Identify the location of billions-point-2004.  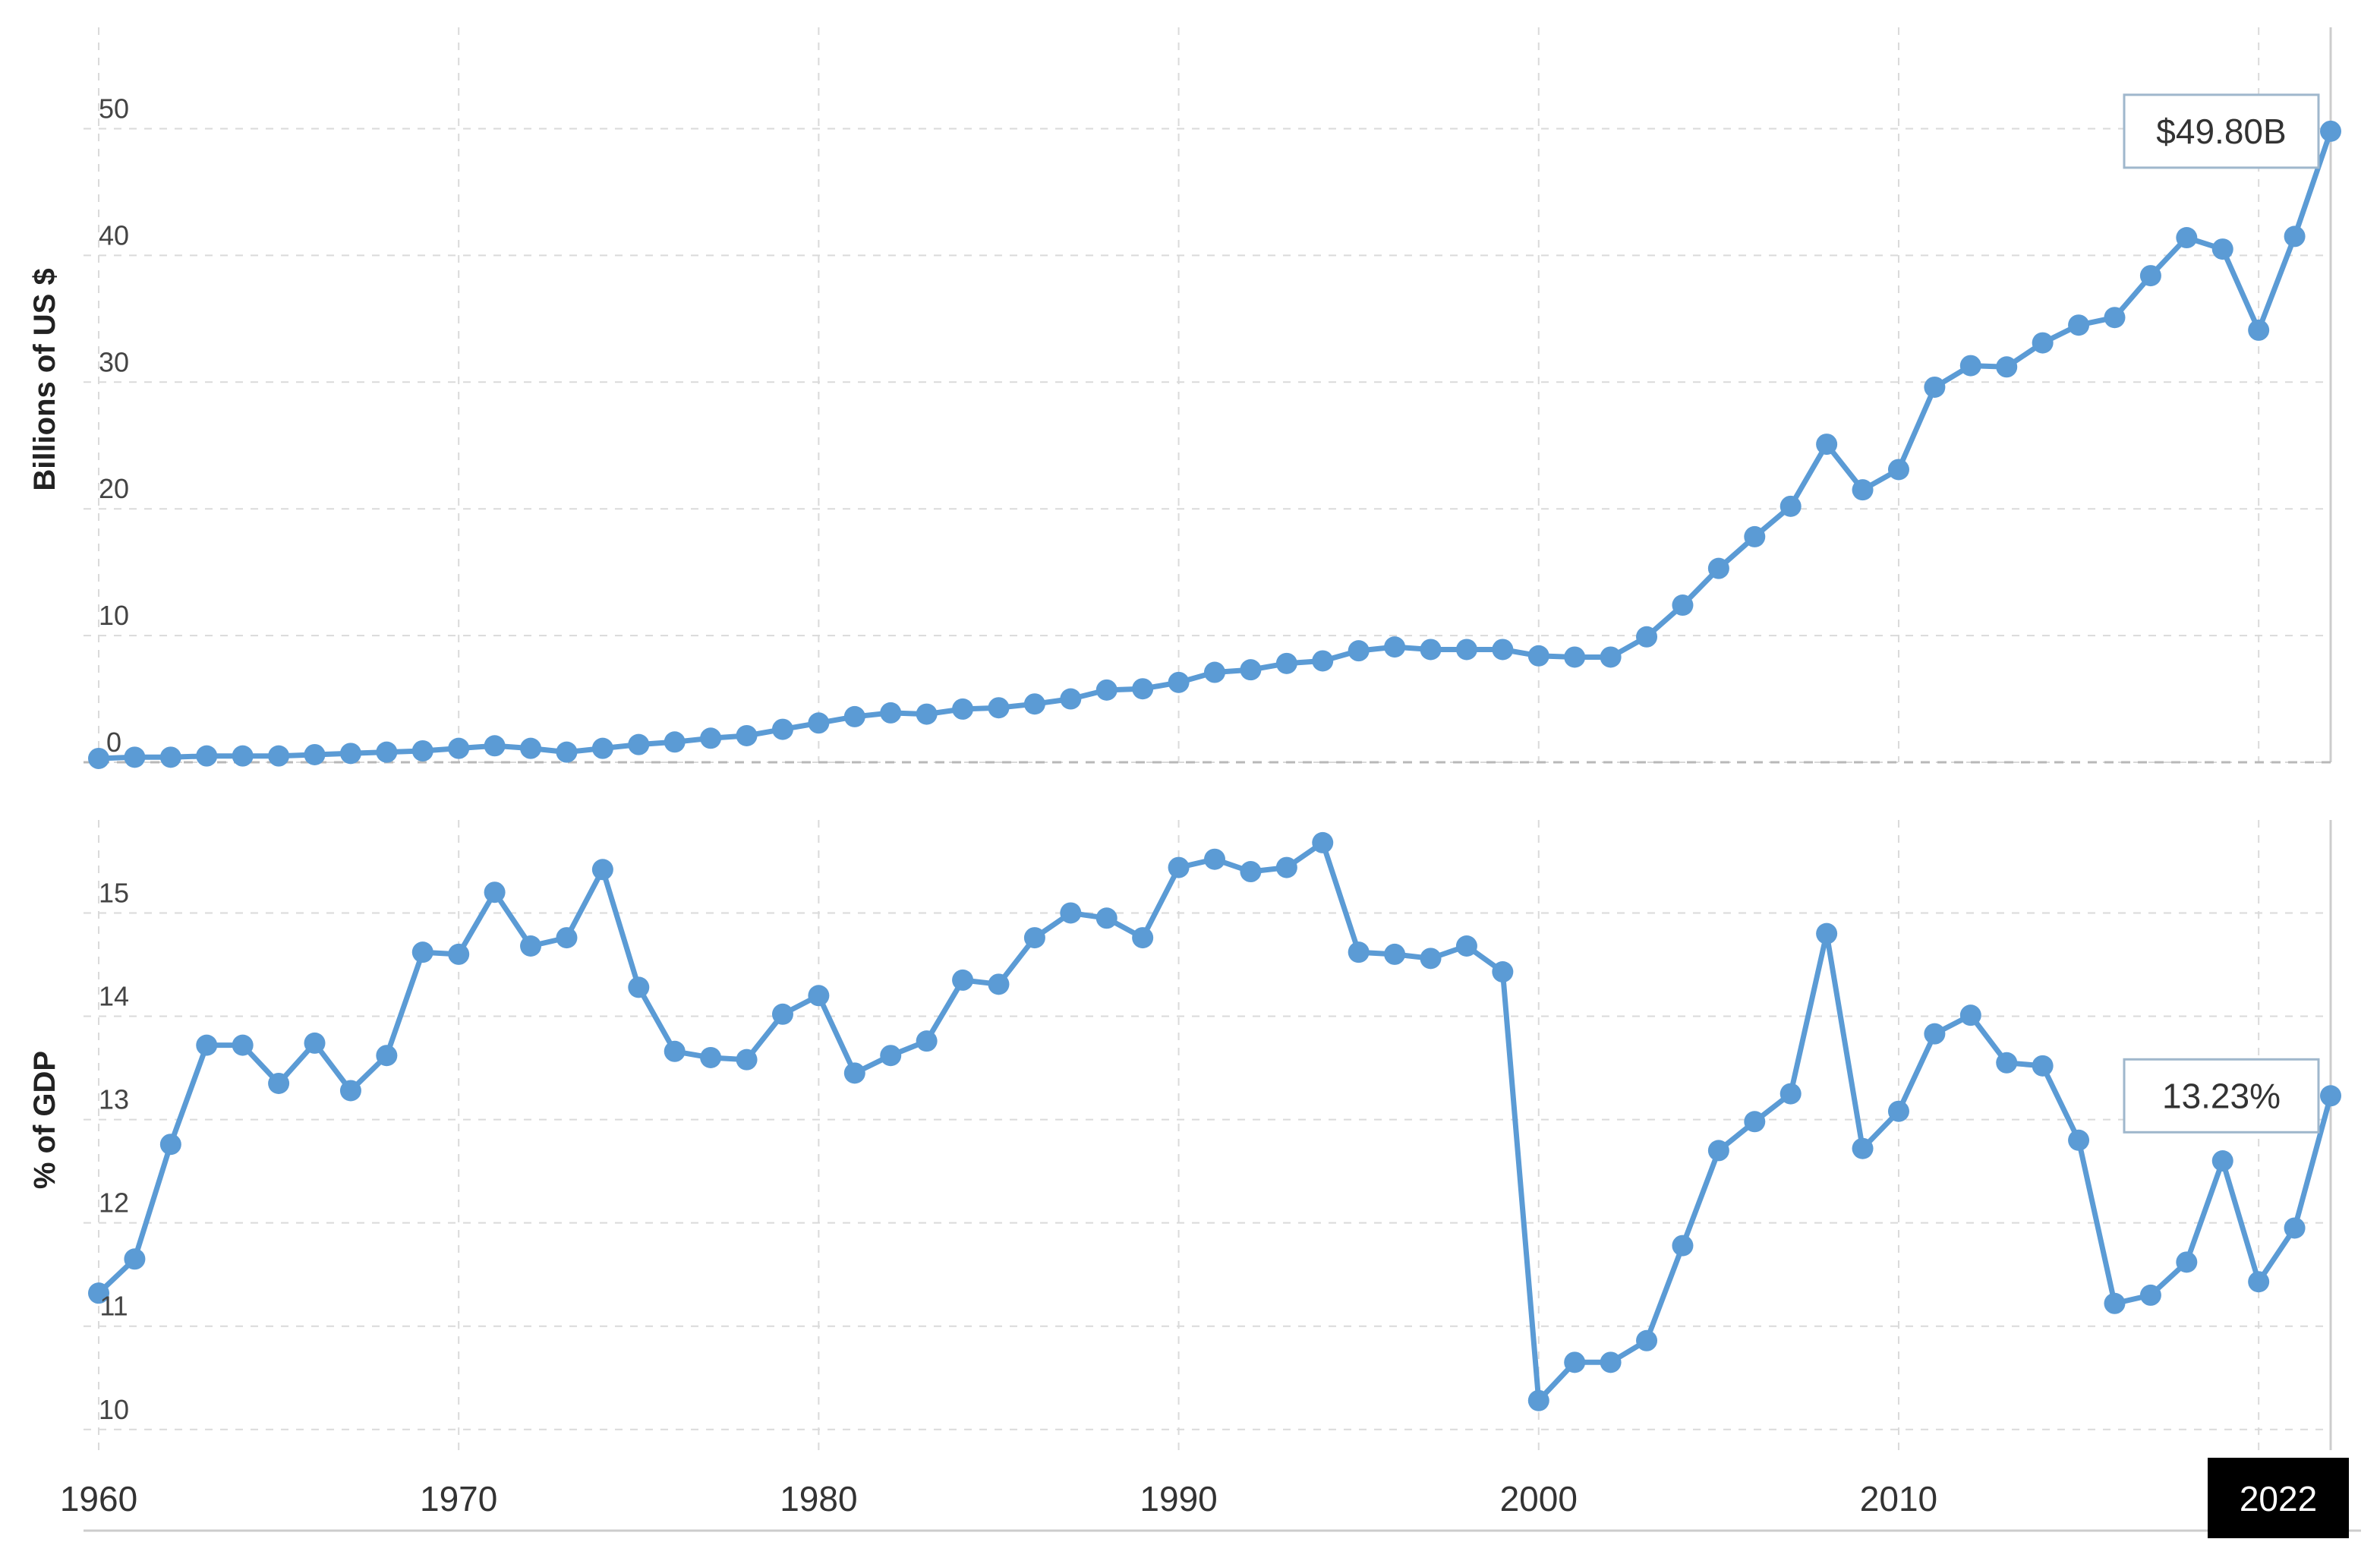
(1683, 605).